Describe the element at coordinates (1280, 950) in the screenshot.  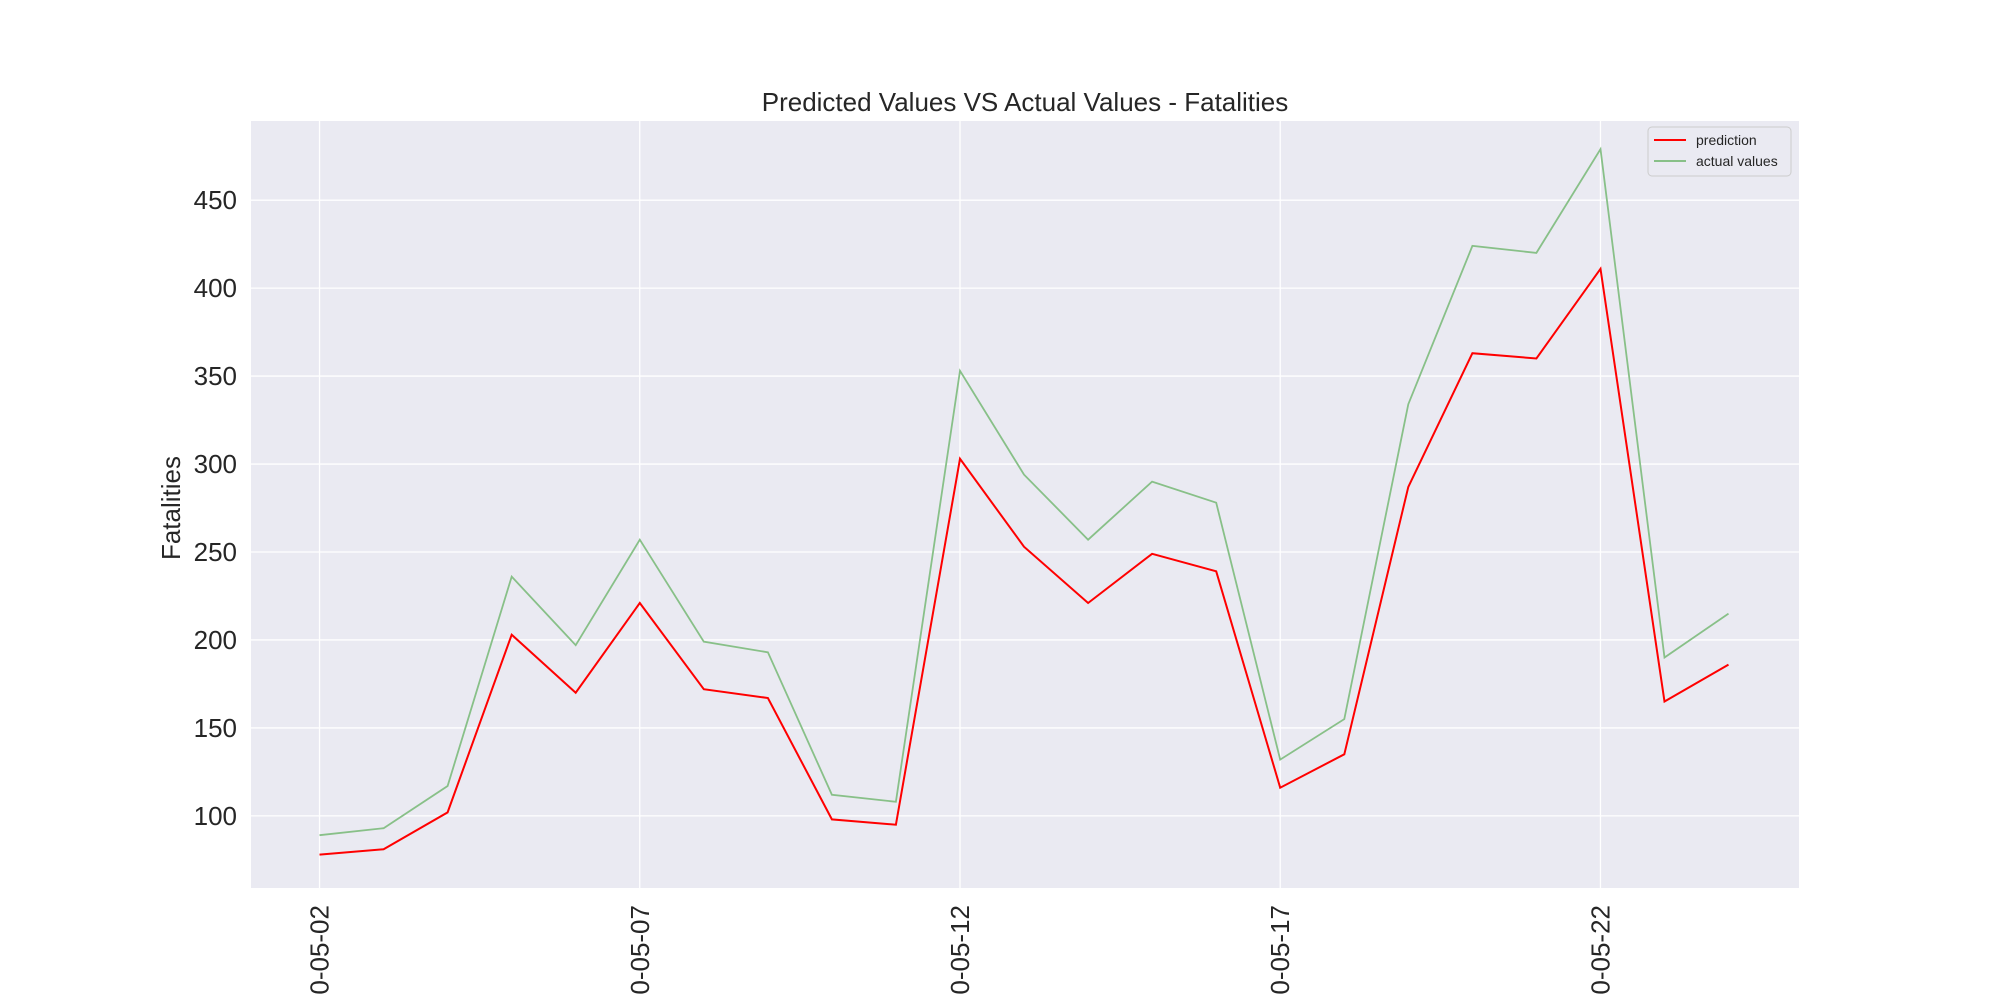
I see `x-tick-label: 0-05-17` at that location.